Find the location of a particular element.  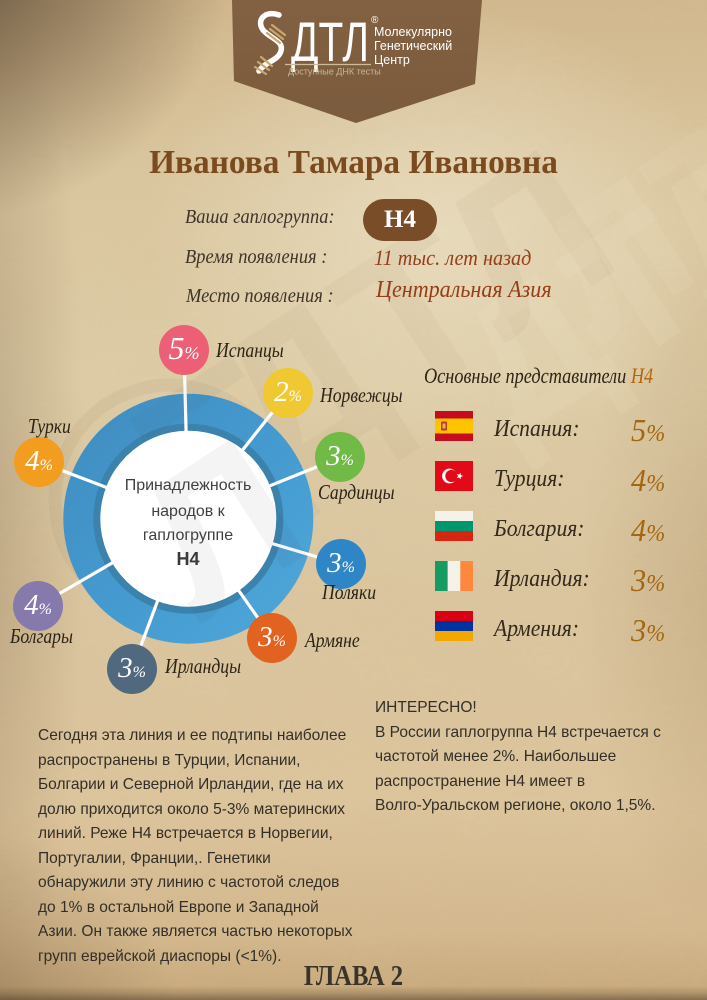

svg-text: Центр is located at coordinates (392, 60).